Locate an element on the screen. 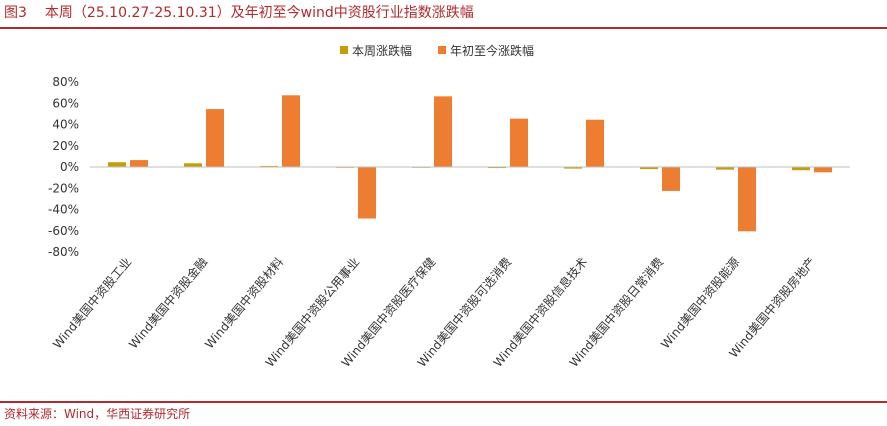  y-tick-label: 0% is located at coordinates (69, 167).